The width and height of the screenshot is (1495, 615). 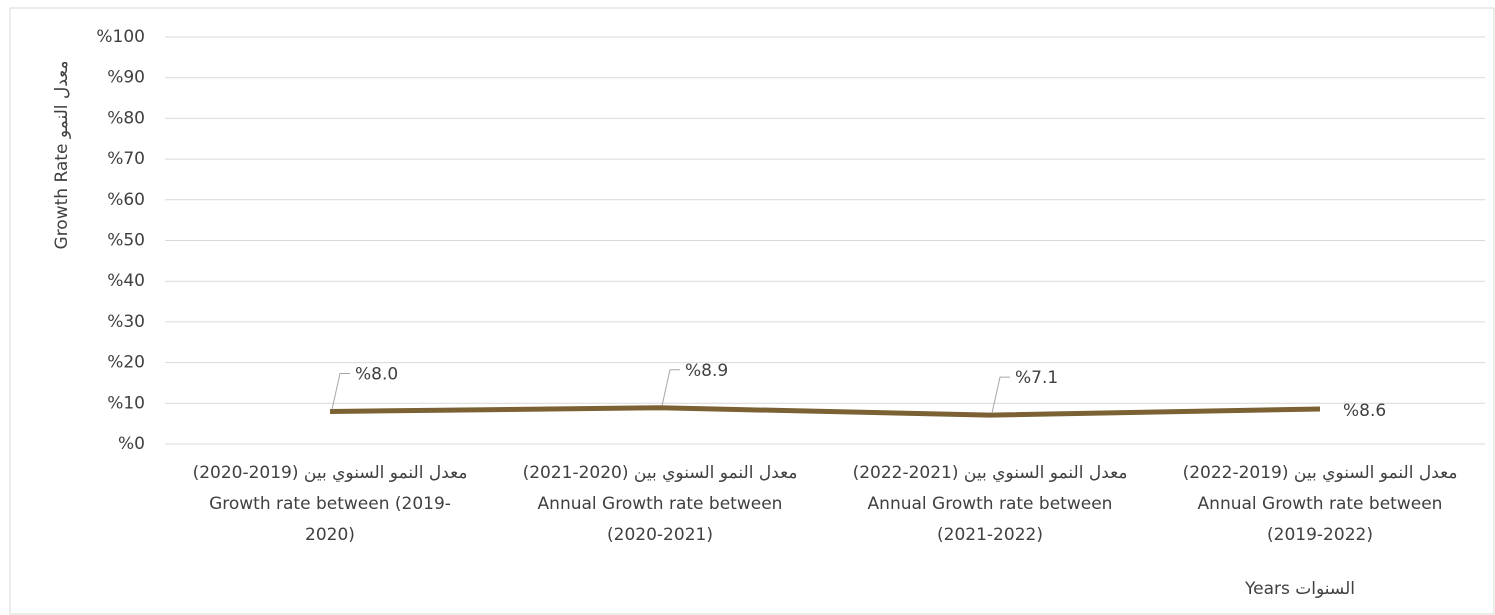 What do you see at coordinates (330, 535) in the screenshot?
I see `x-tick-label: 2020)` at bounding box center [330, 535].